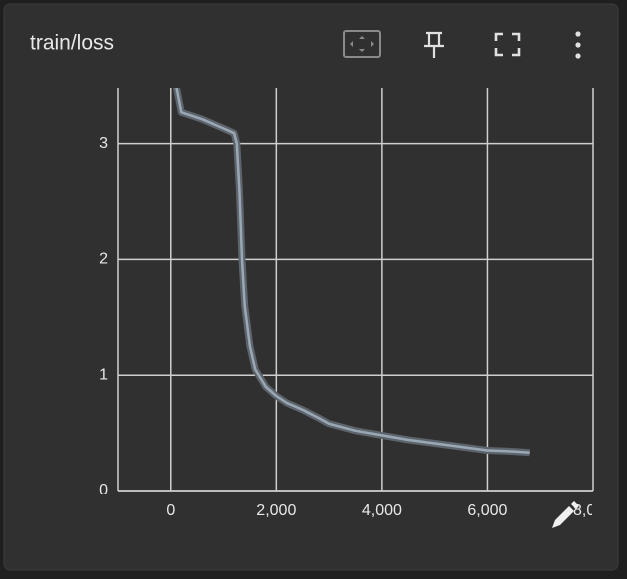 This screenshot has height=579, width=627. I want to click on pin-button, so click(434, 44).